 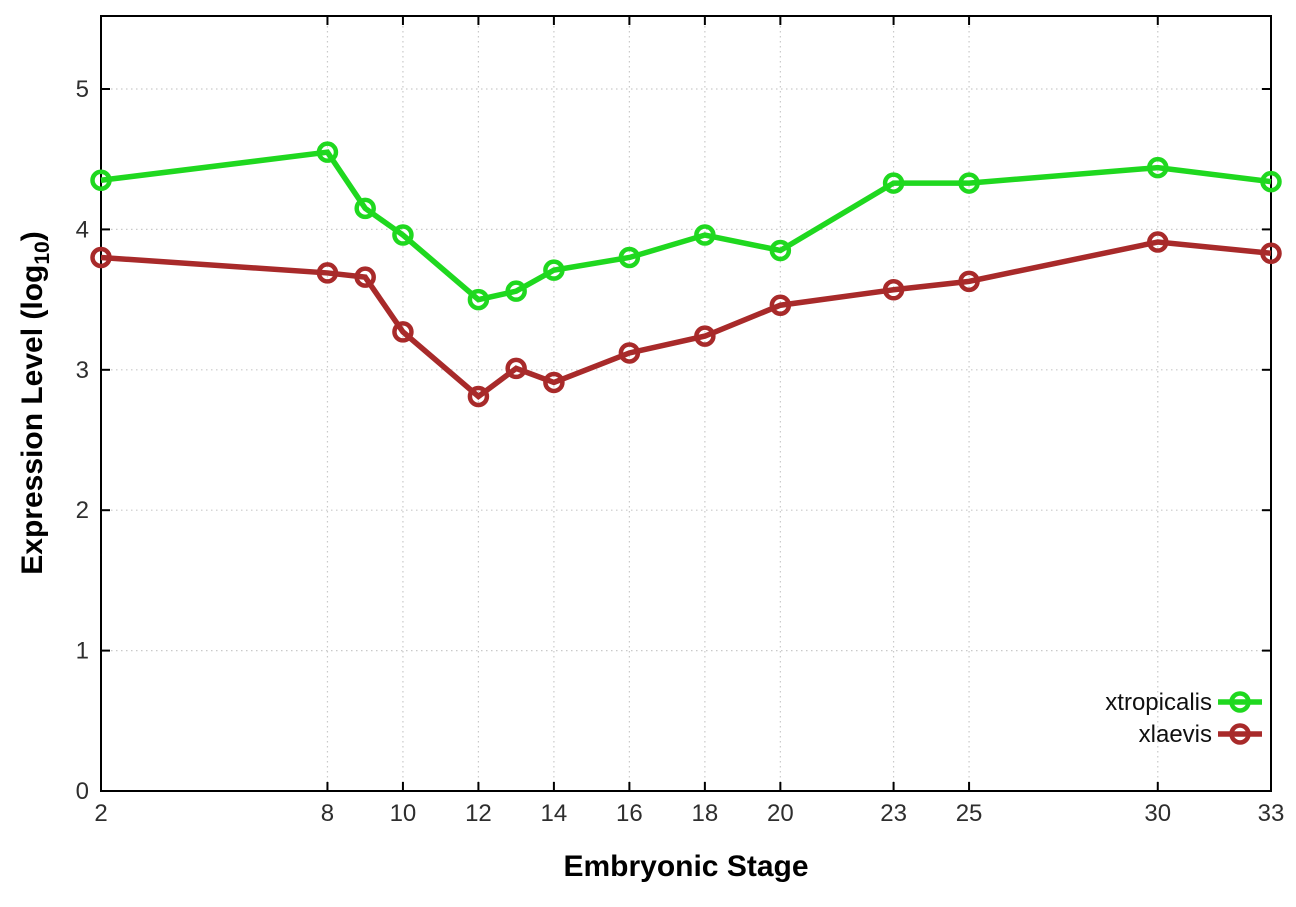 What do you see at coordinates (32, 420) in the screenshot?
I see `y-axis-title-prefix: Expression Level (log` at bounding box center [32, 420].